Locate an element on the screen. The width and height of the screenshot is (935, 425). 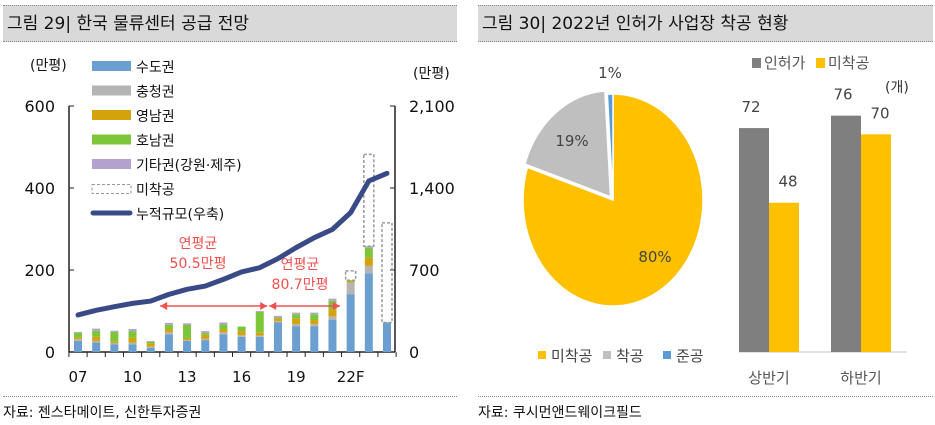
y2-tick-label: 2,100 is located at coordinates (432, 106).